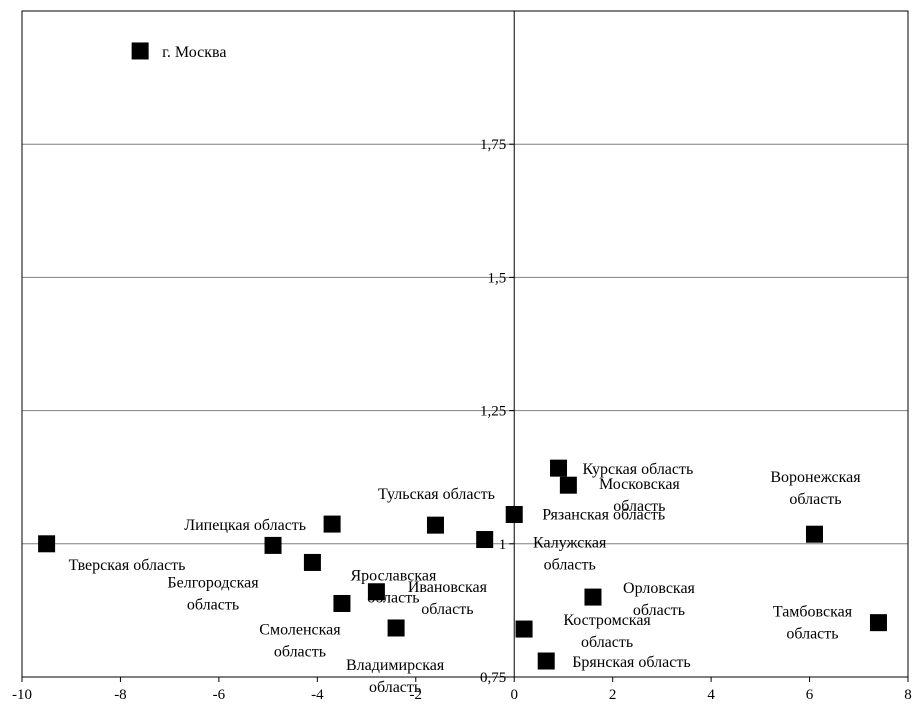 Image resolution: width=916 pixels, height=711 pixels. What do you see at coordinates (496, 278) in the screenshot?
I see `y-tick-label: 1,5` at bounding box center [496, 278].